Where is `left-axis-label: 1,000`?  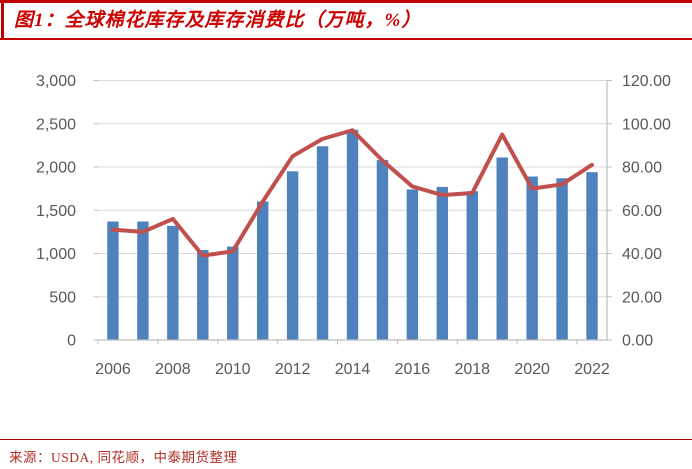
left-axis-label: 1,000 is located at coordinates (56, 254).